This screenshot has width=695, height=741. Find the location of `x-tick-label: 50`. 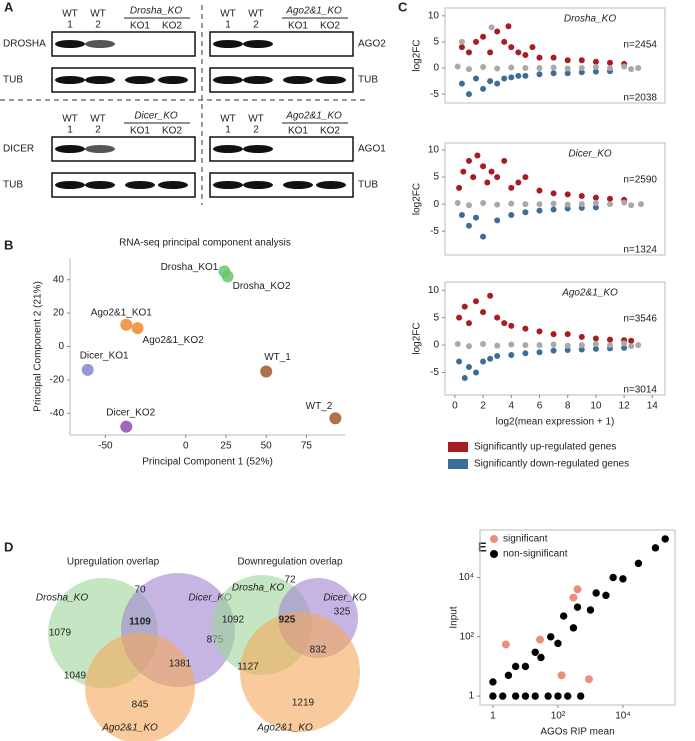

x-tick-label: 50 is located at coordinates (267, 446).